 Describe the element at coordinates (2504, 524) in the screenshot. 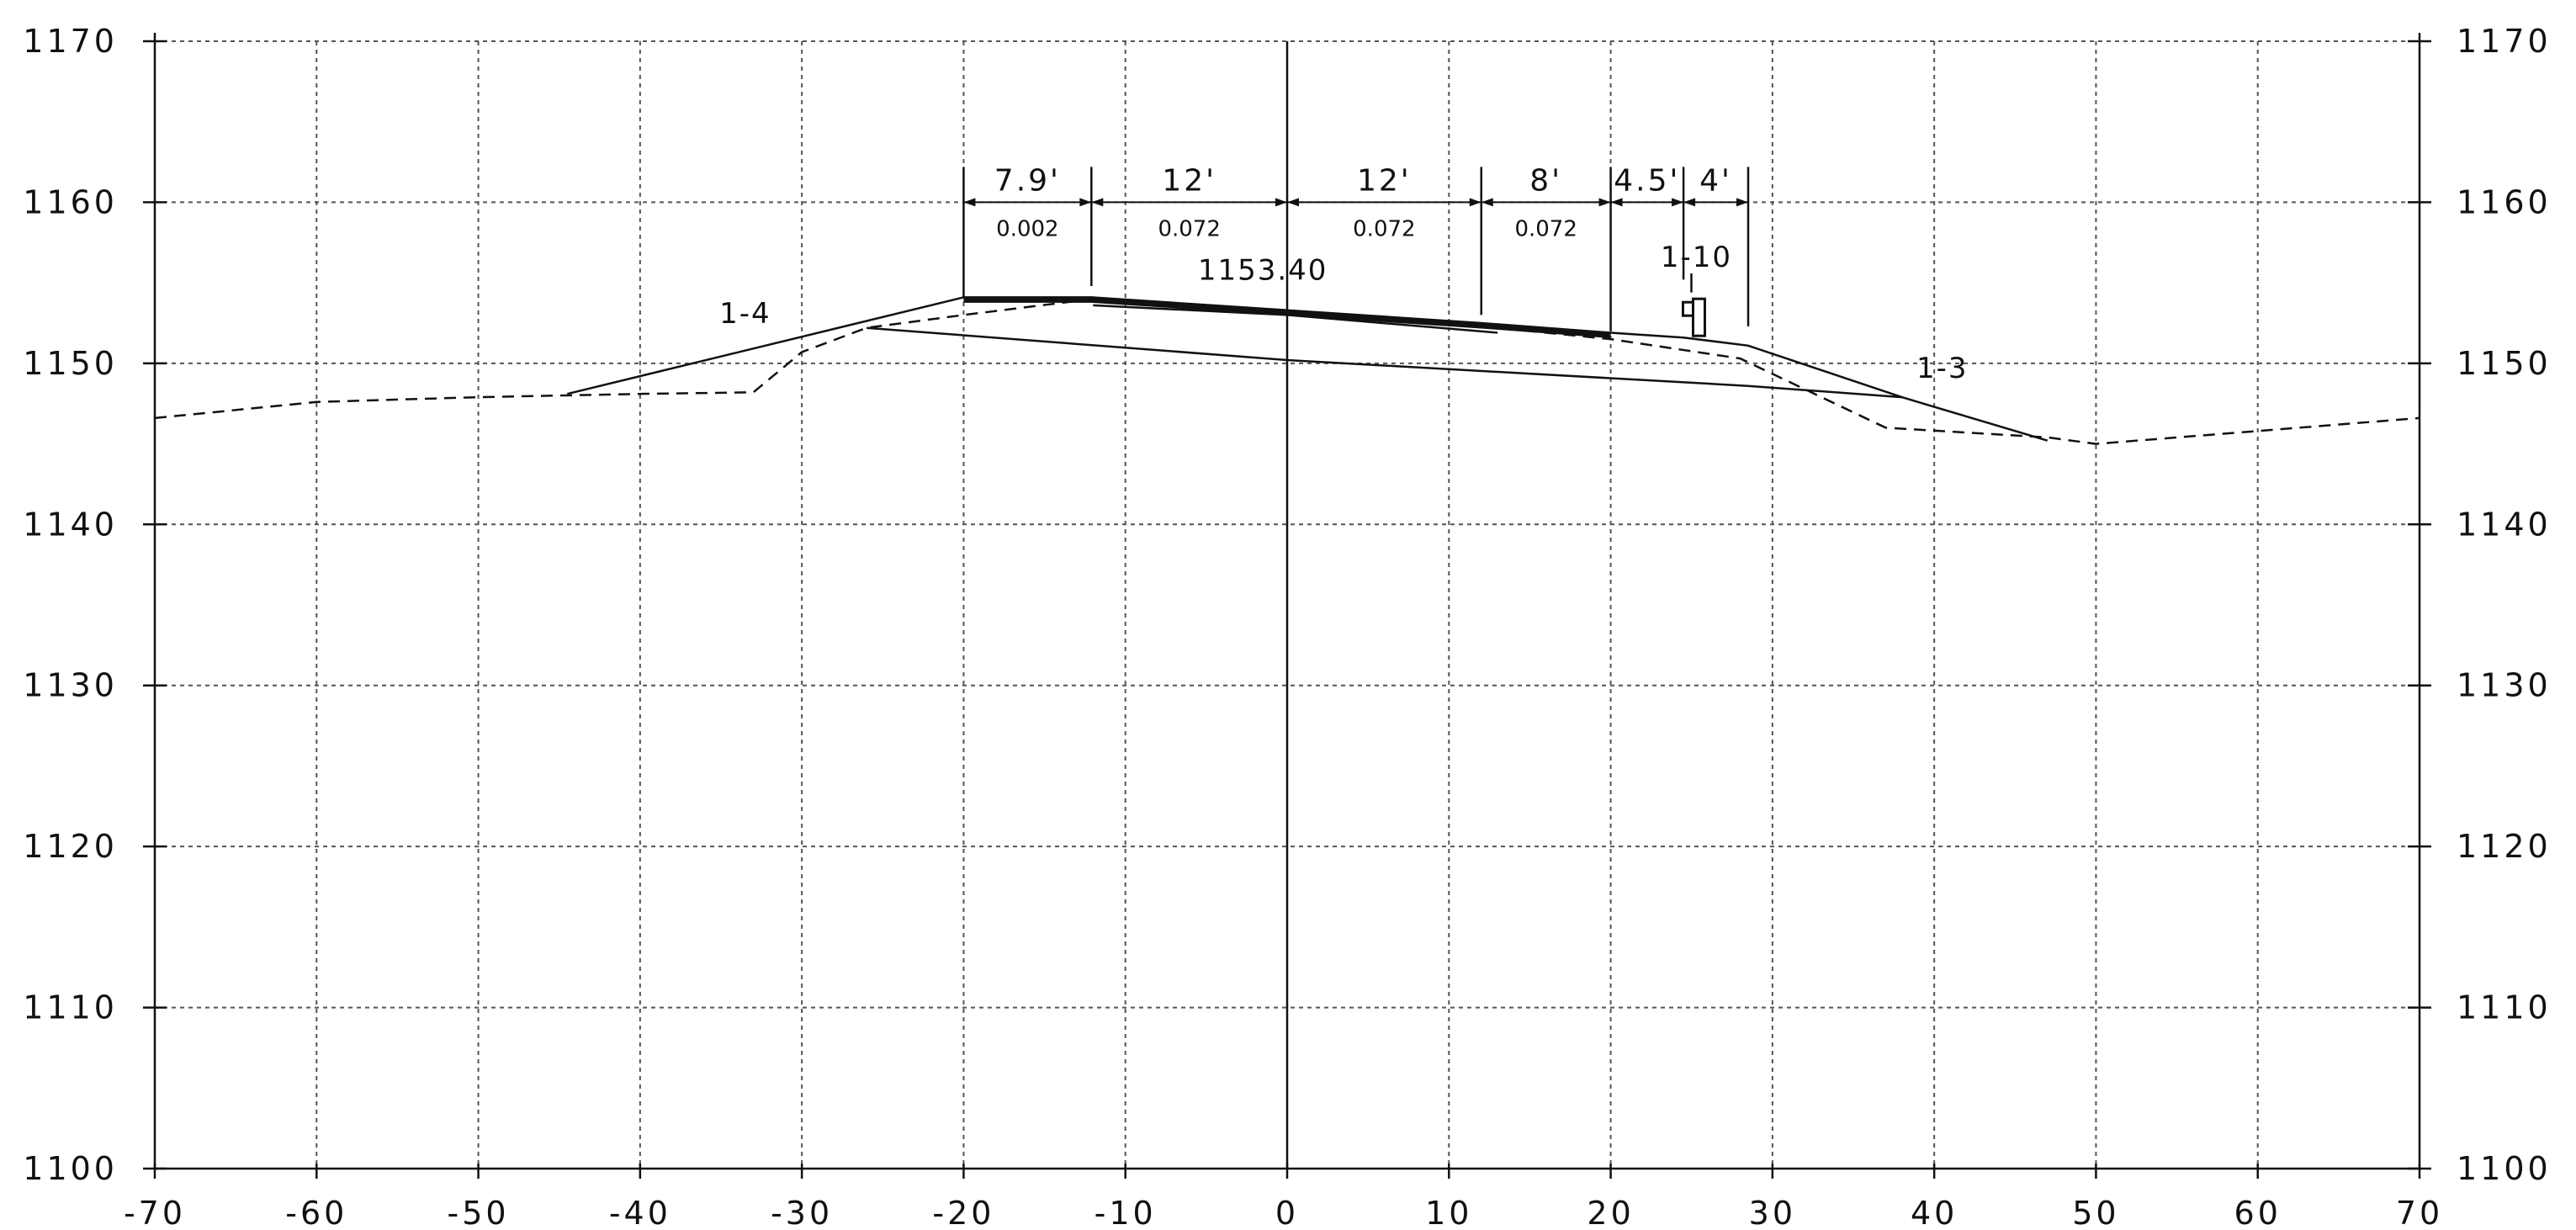

I see `y-tick-label-right: 1140` at that location.